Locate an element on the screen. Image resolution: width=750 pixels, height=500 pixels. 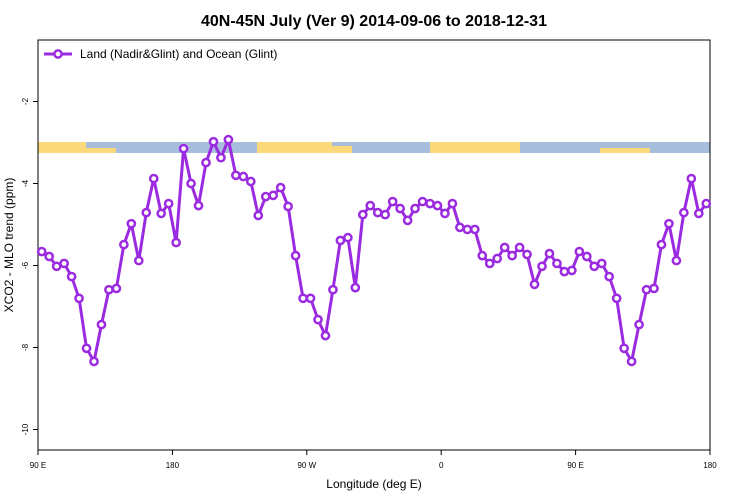
y-axis-label: XCO2 - MLO trend (ppm) is located at coordinates (9, 245).